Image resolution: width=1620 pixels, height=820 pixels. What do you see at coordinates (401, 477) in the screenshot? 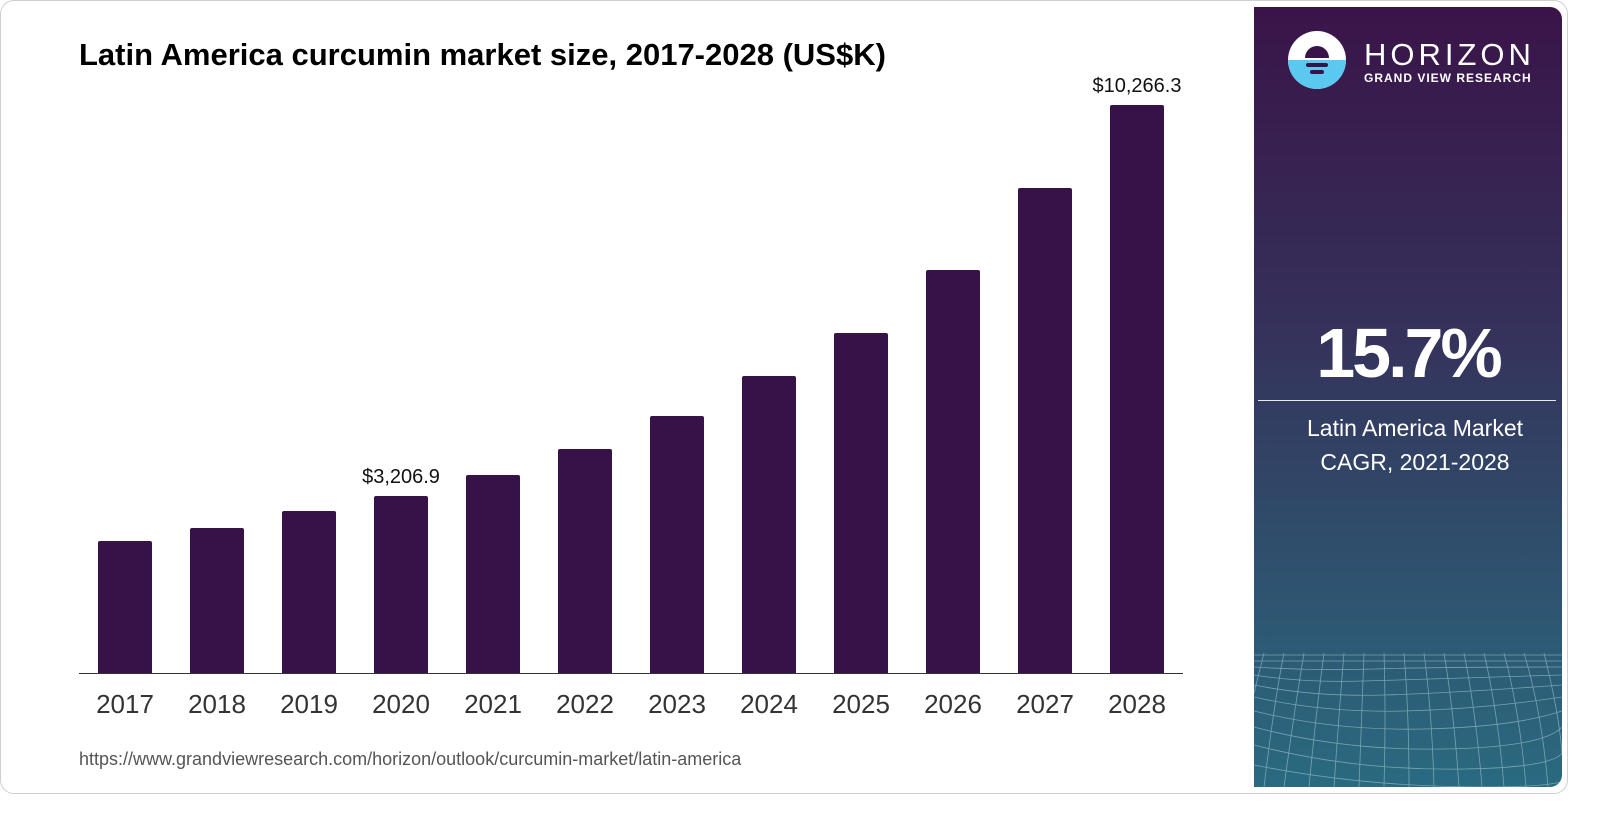
I see `data-label-2020: $3,206.9` at bounding box center [401, 477].